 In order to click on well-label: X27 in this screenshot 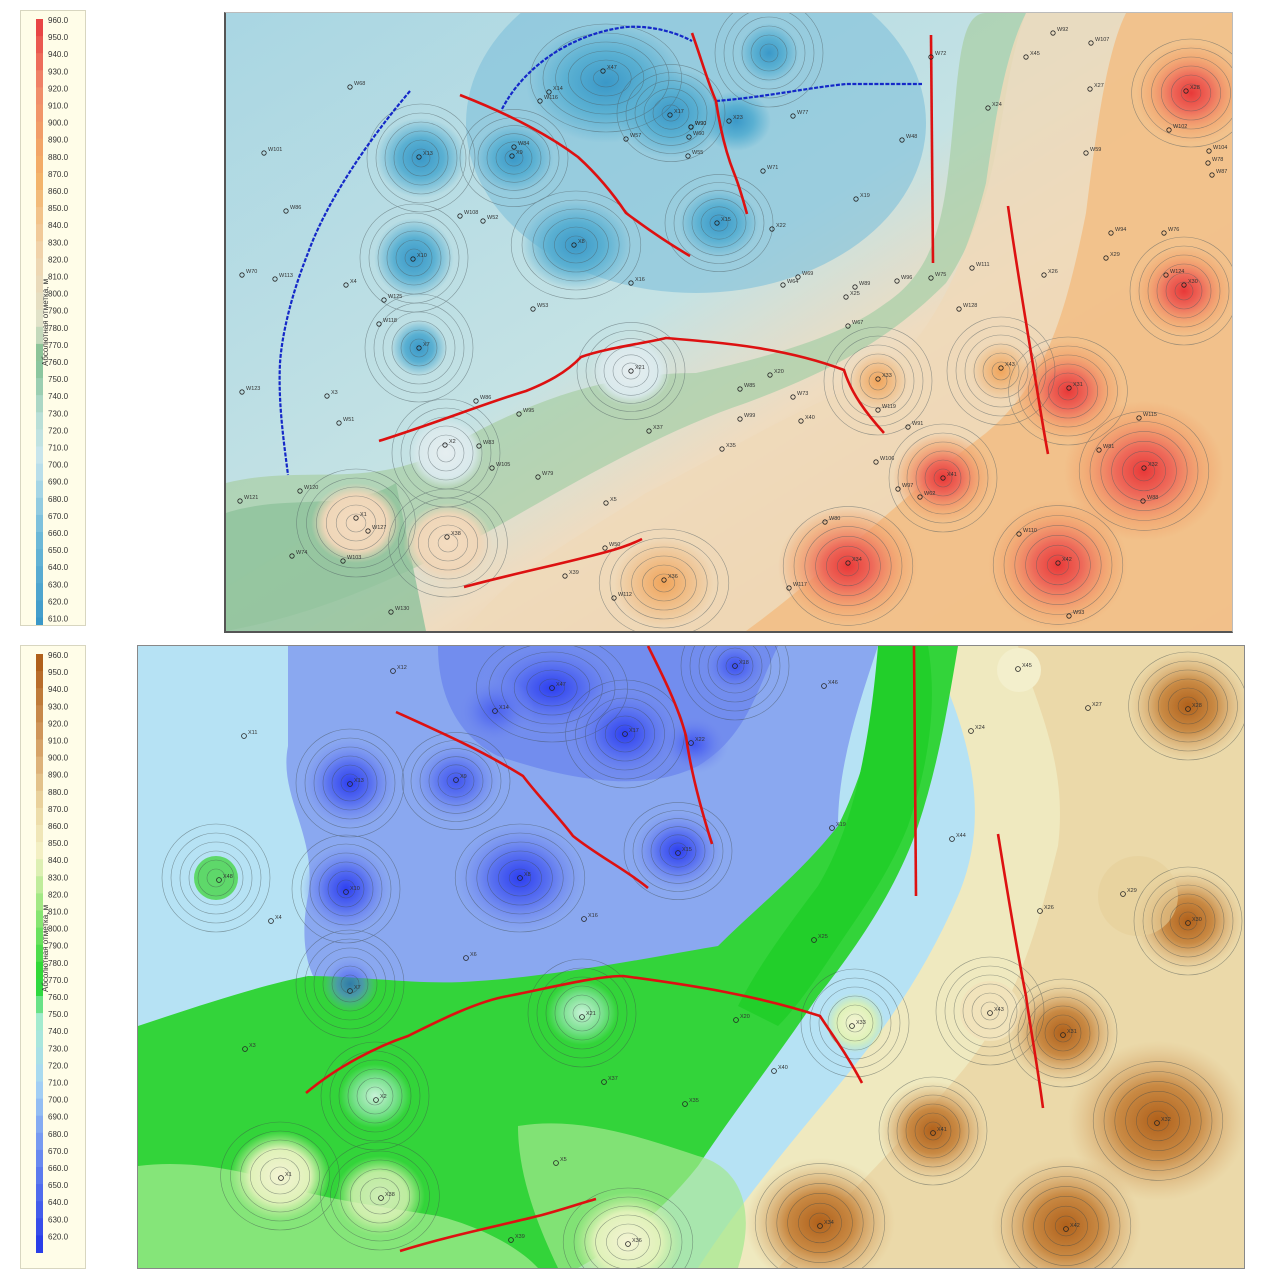, I will do `click(1099, 86)`.